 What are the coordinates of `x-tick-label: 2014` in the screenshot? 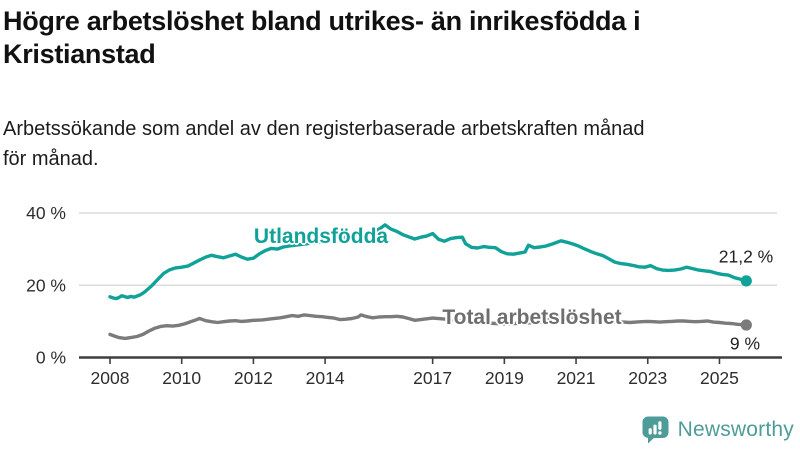 It's located at (325, 378).